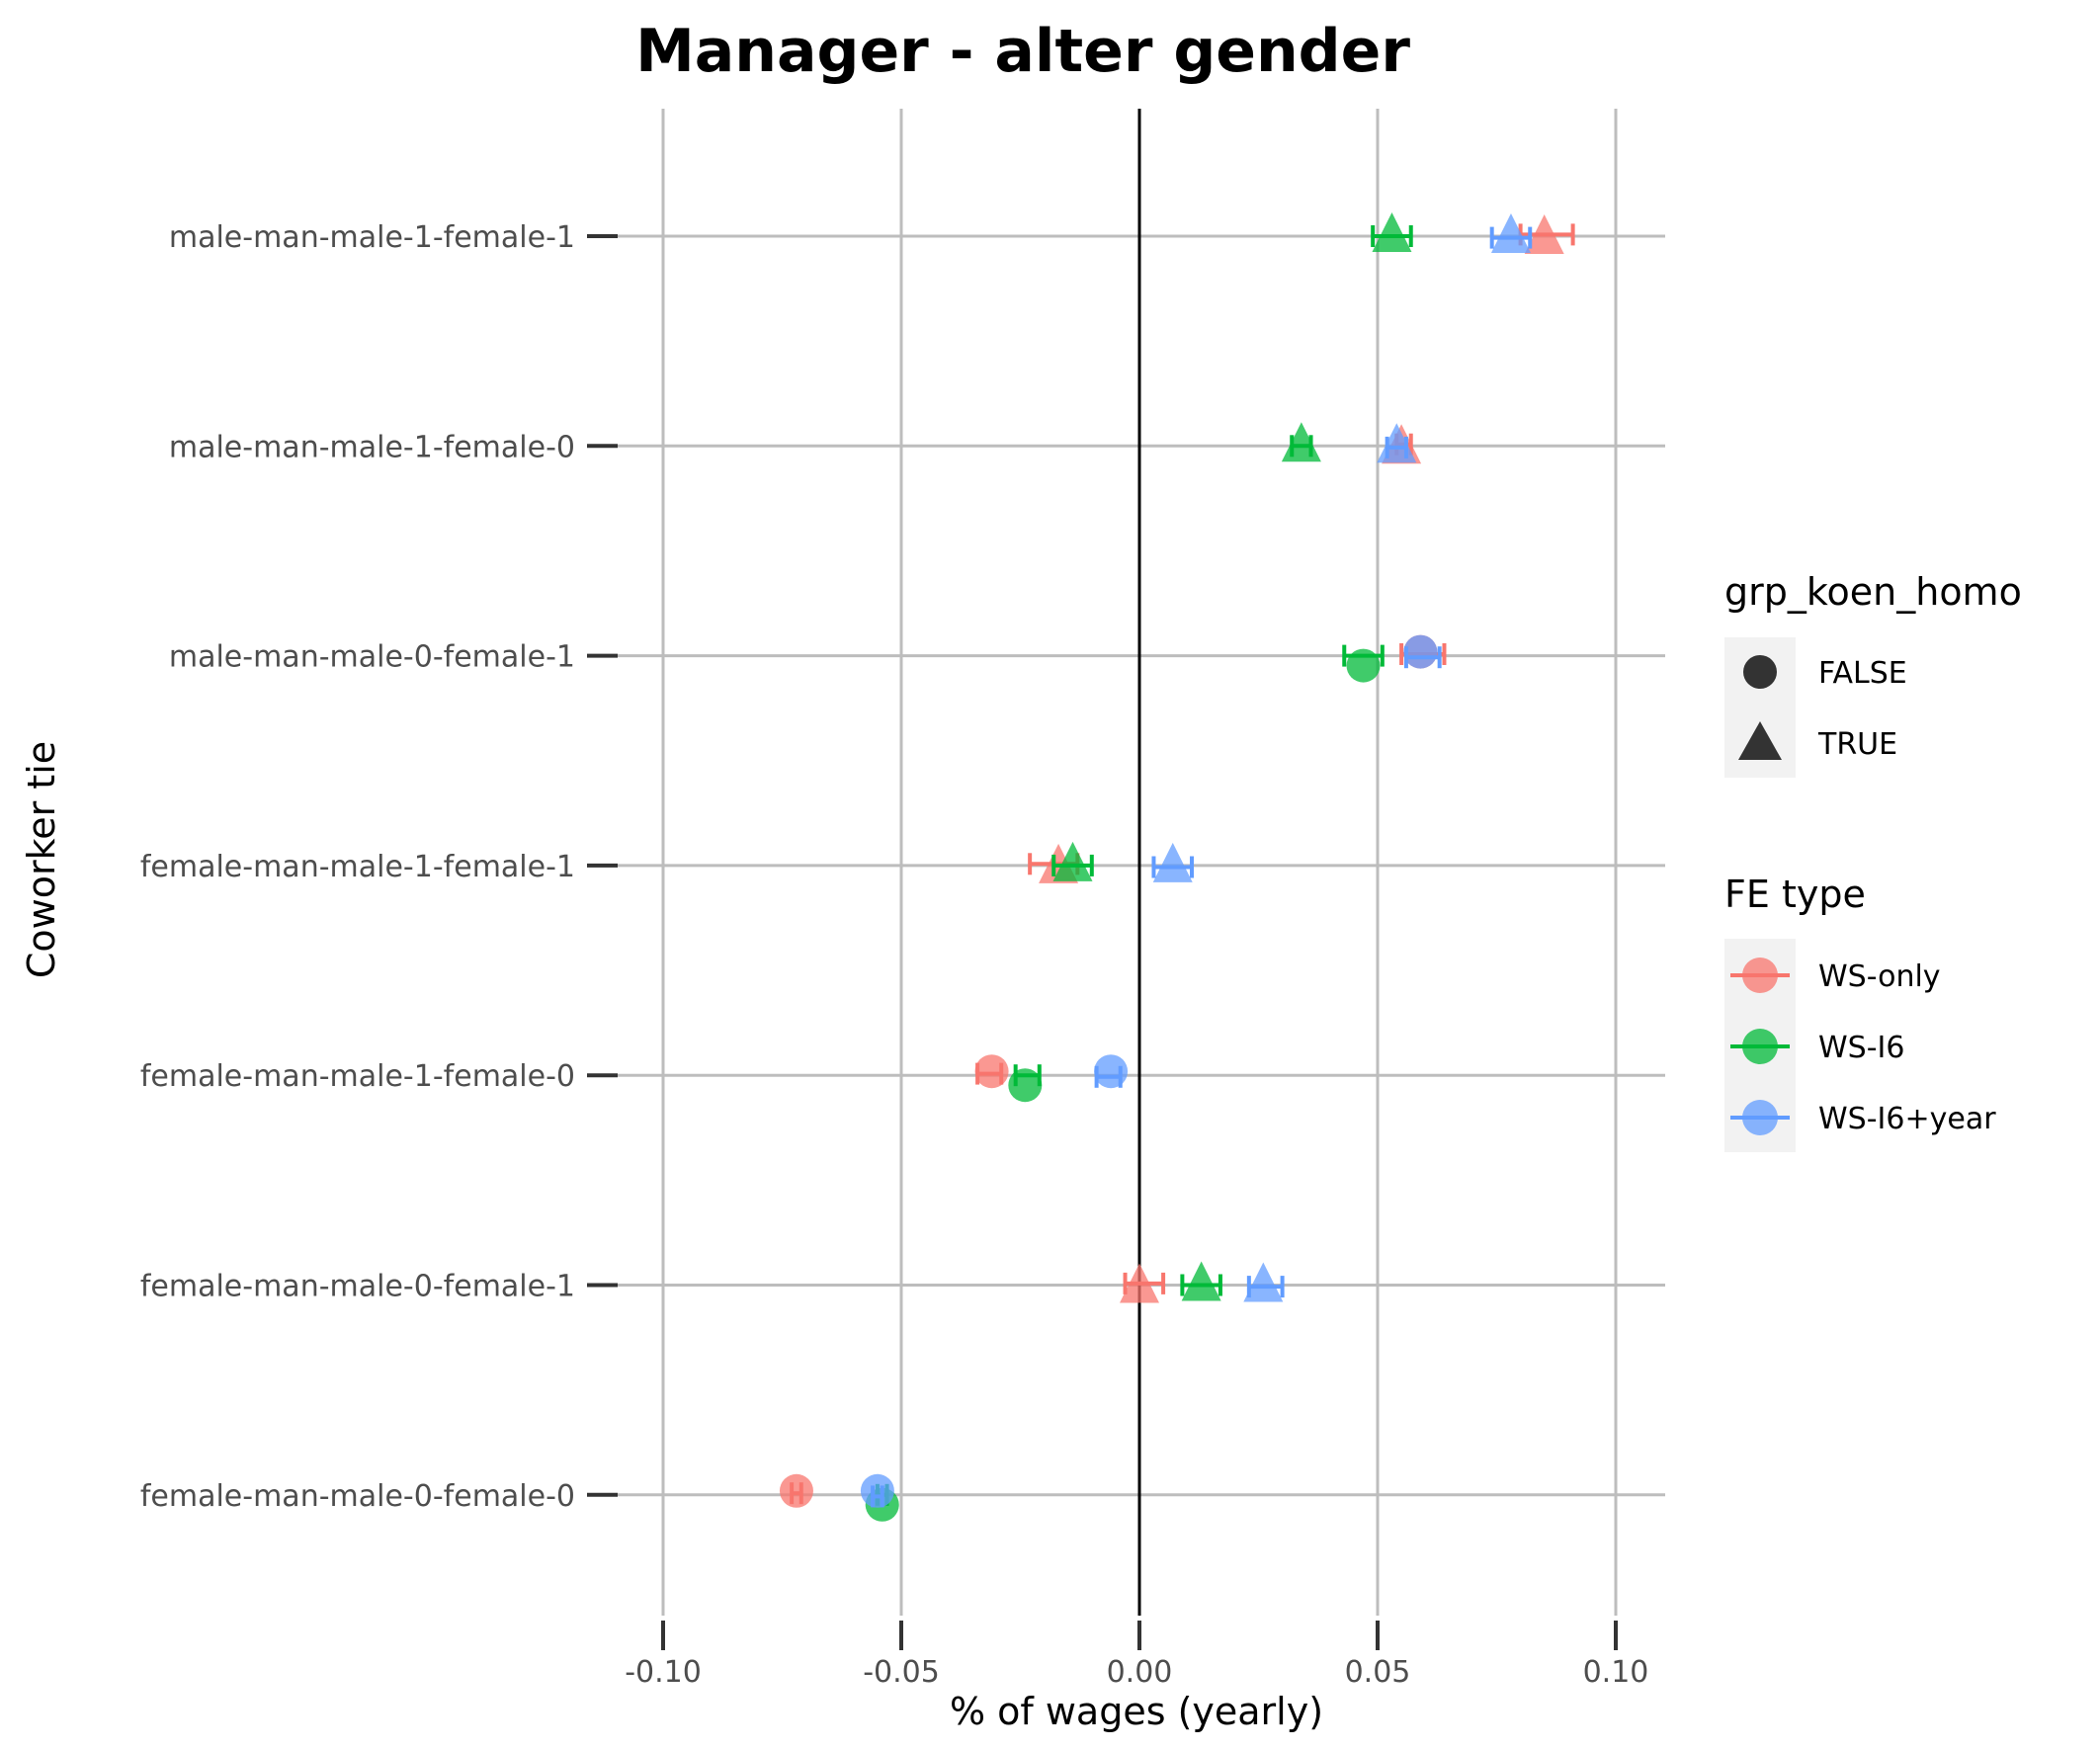 The image size is (2100, 1750). What do you see at coordinates (357, 1287) in the screenshot?
I see `y-tick-label: female-man-male-0-female-1` at bounding box center [357, 1287].